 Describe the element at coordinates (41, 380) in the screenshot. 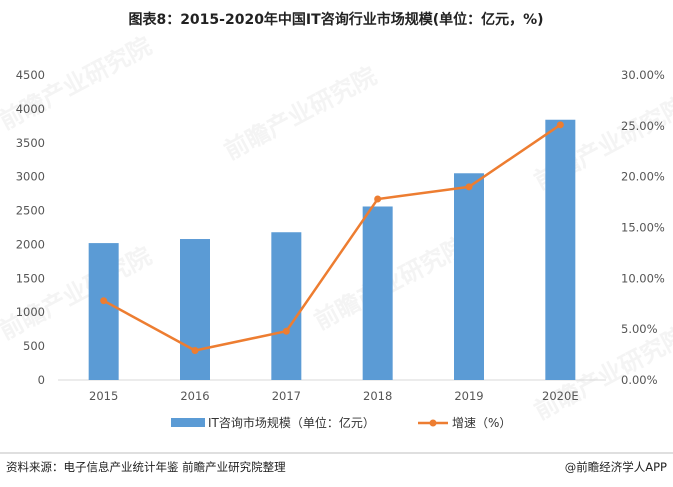

I see `left-tick-label: 0` at that location.